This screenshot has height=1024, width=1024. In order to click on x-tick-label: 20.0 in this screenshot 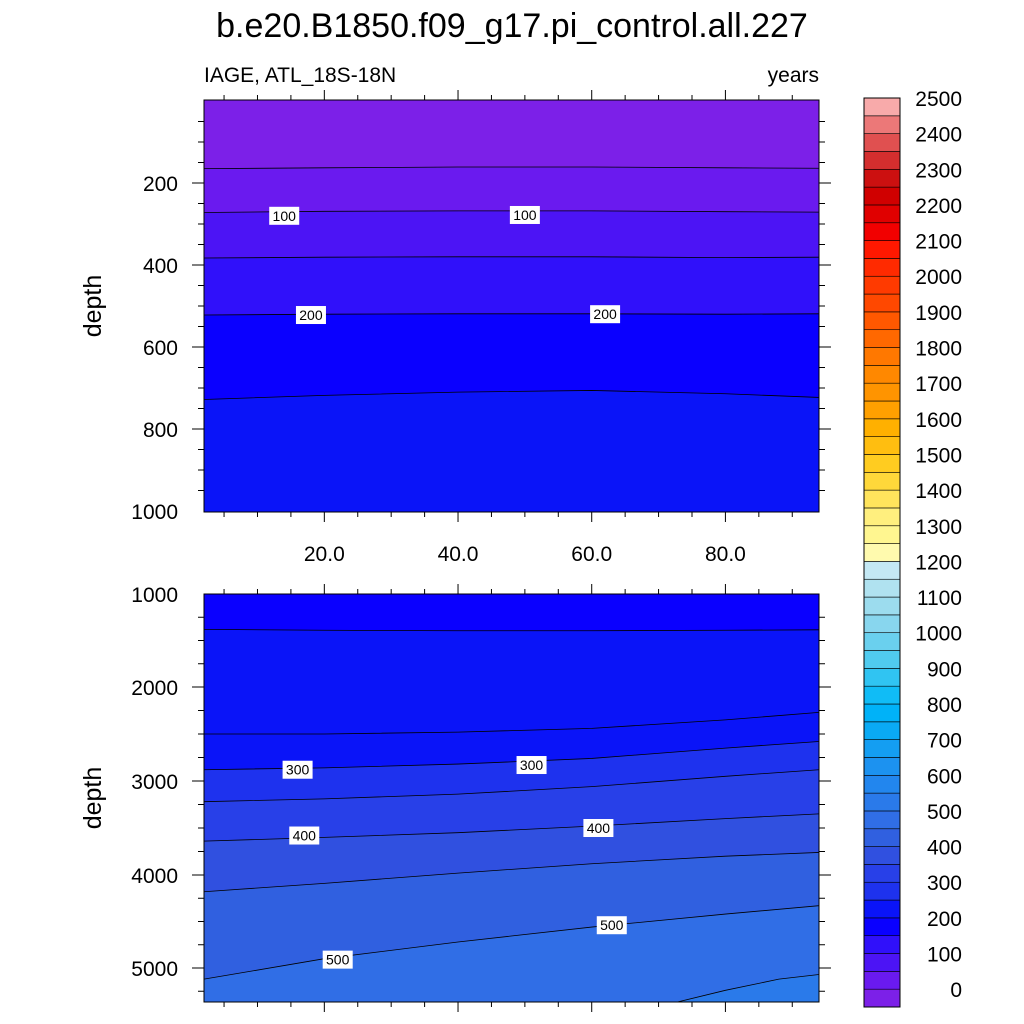, I will do `click(324, 554)`.